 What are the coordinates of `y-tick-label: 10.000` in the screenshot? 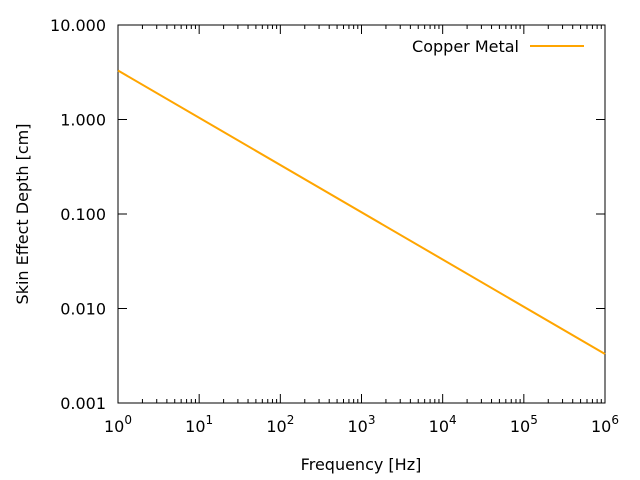 It's located at (78, 25).